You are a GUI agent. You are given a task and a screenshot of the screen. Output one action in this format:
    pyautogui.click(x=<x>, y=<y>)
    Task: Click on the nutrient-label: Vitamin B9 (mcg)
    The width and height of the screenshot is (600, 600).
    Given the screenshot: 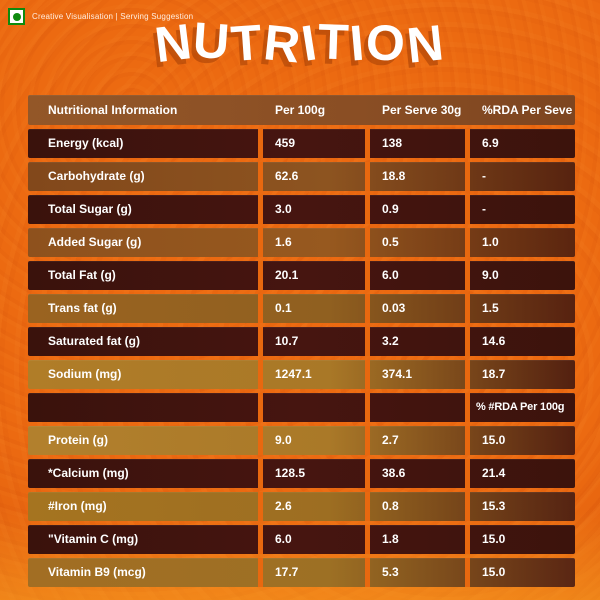 What is the action you would take?
    pyautogui.click(x=97, y=572)
    